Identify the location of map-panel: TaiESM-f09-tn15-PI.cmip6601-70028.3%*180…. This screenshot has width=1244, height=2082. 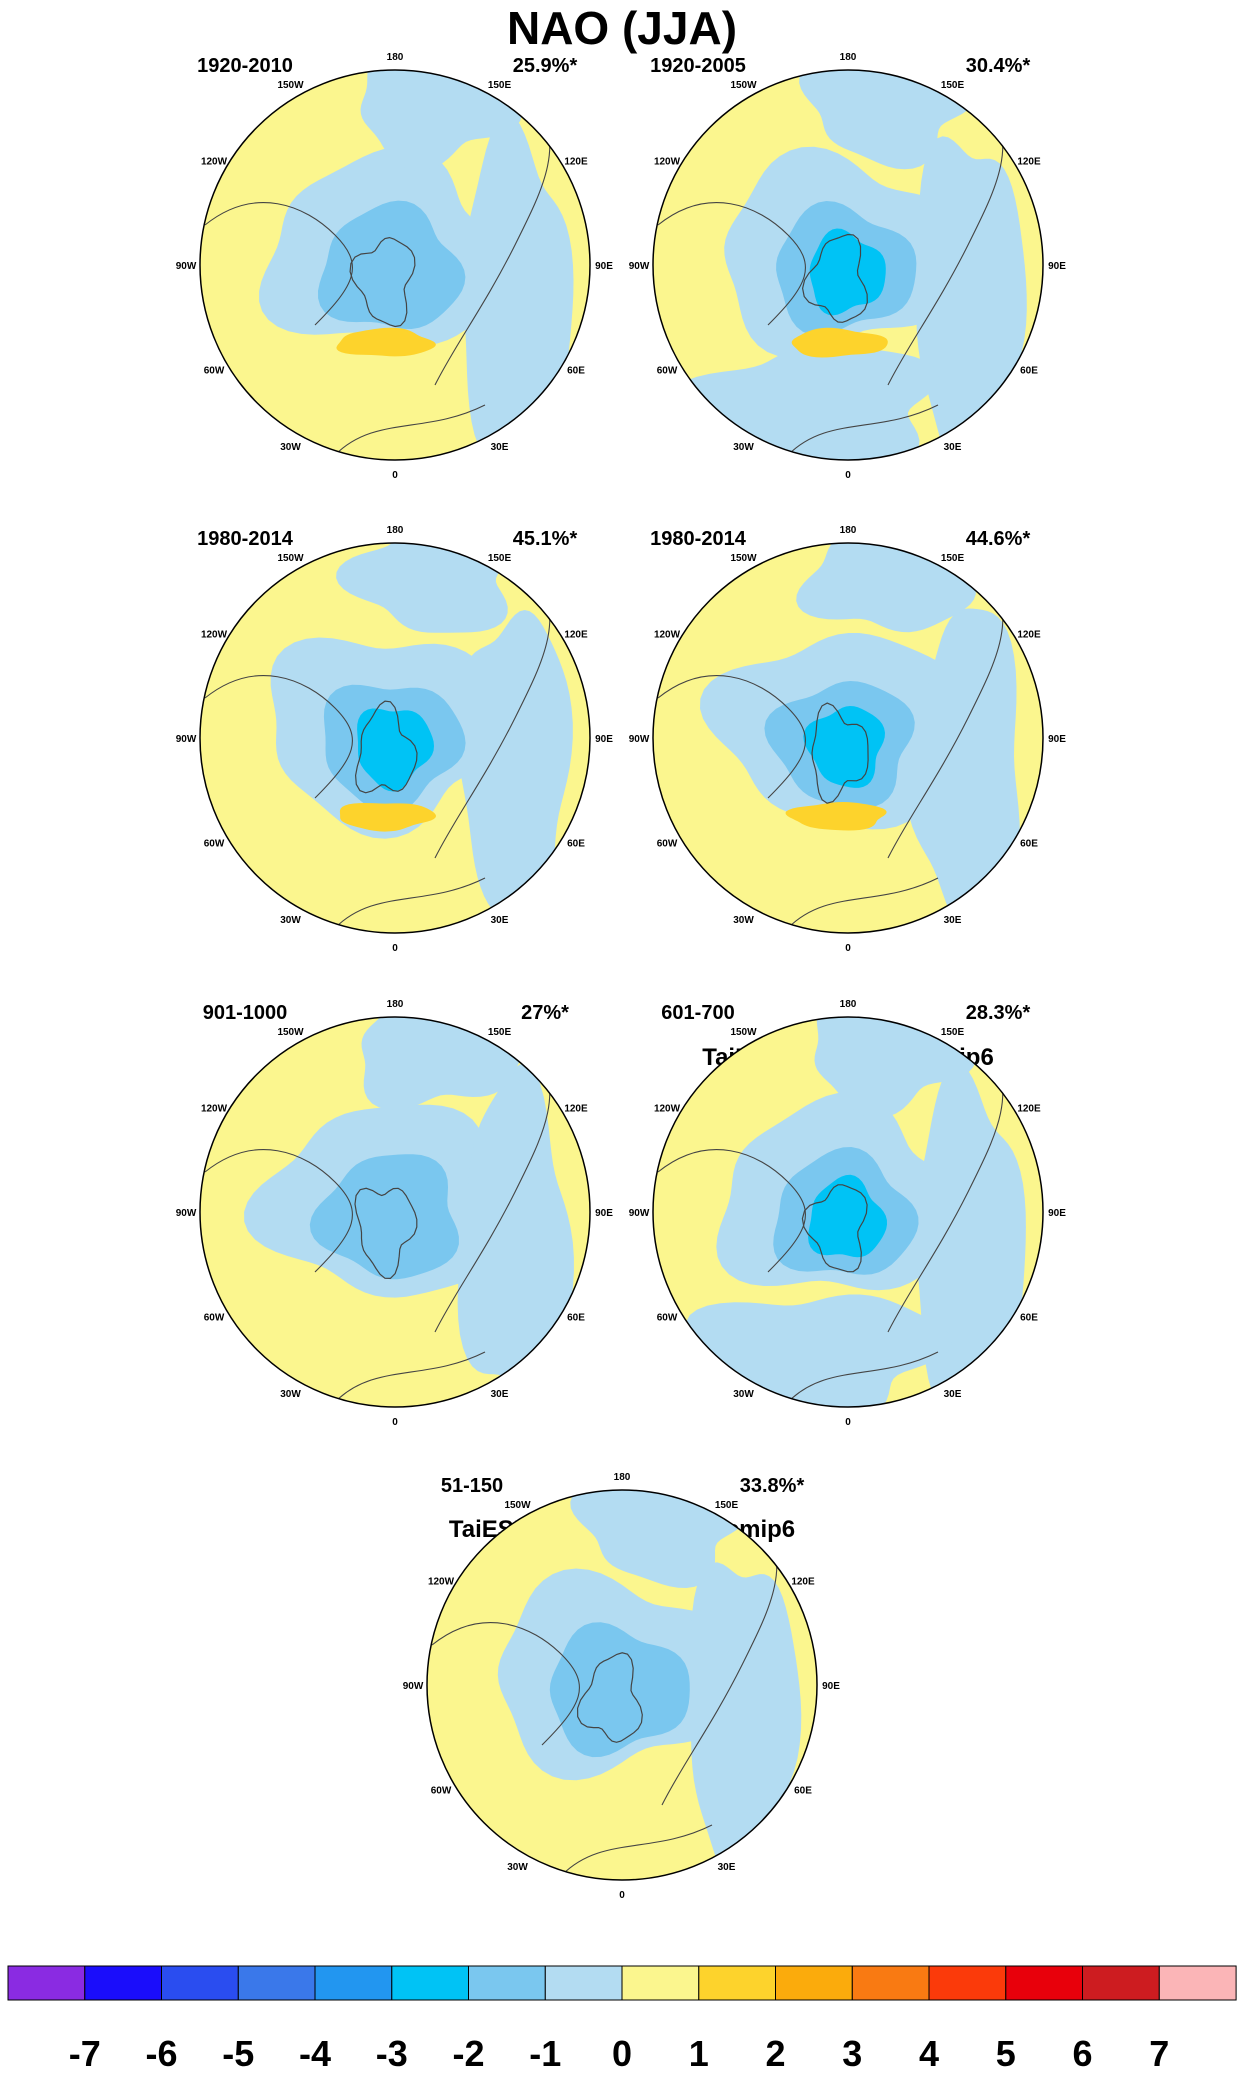
(848, 1213).